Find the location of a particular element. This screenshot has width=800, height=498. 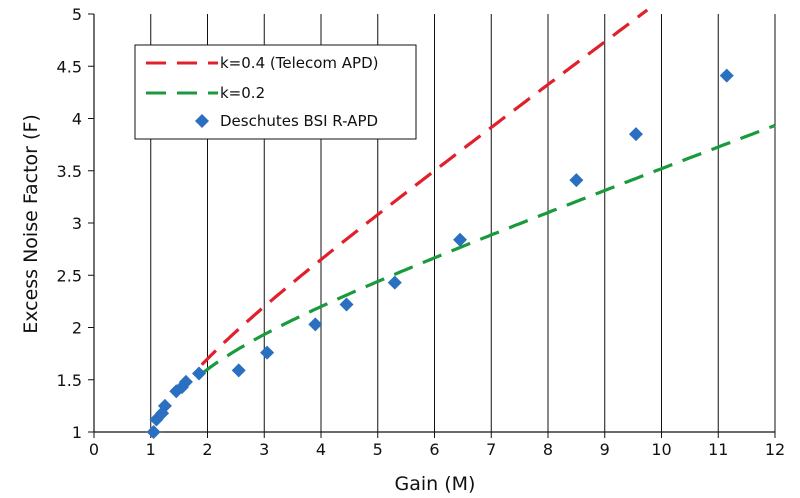

x-axis-title: Gain (M) is located at coordinates (435, 484).